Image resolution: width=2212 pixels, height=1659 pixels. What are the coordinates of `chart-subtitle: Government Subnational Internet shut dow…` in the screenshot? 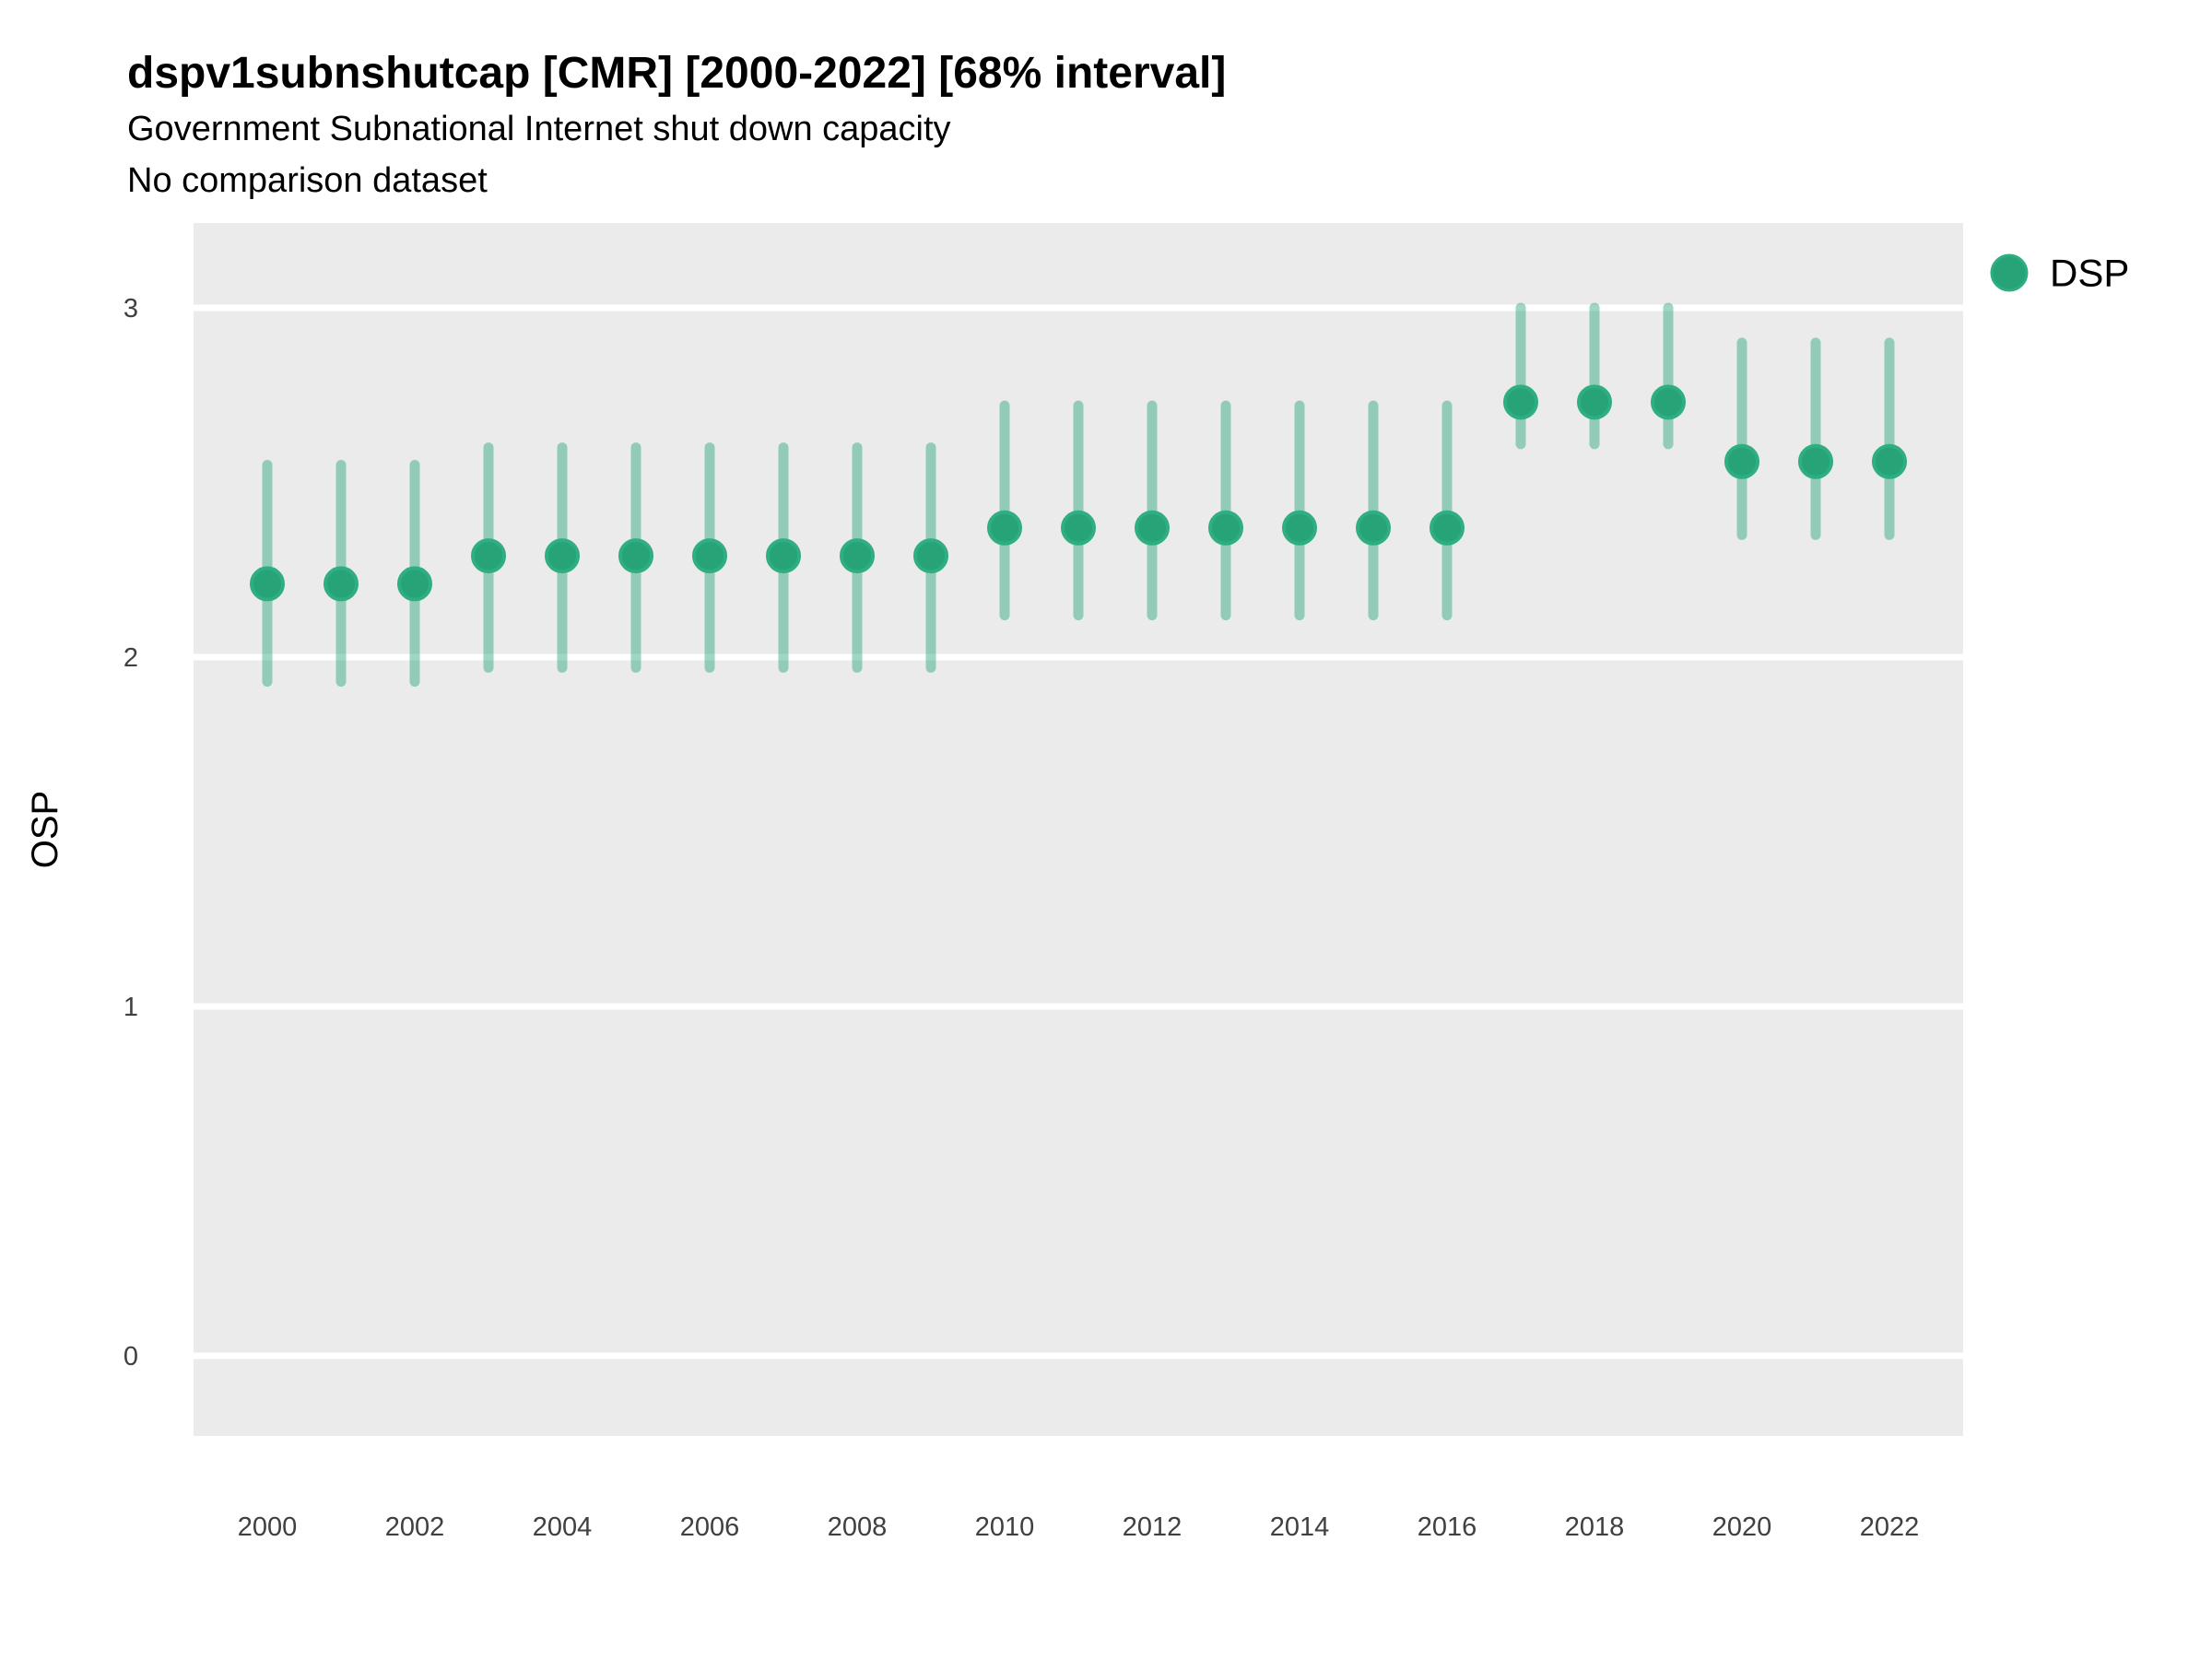 It's located at (539, 129).